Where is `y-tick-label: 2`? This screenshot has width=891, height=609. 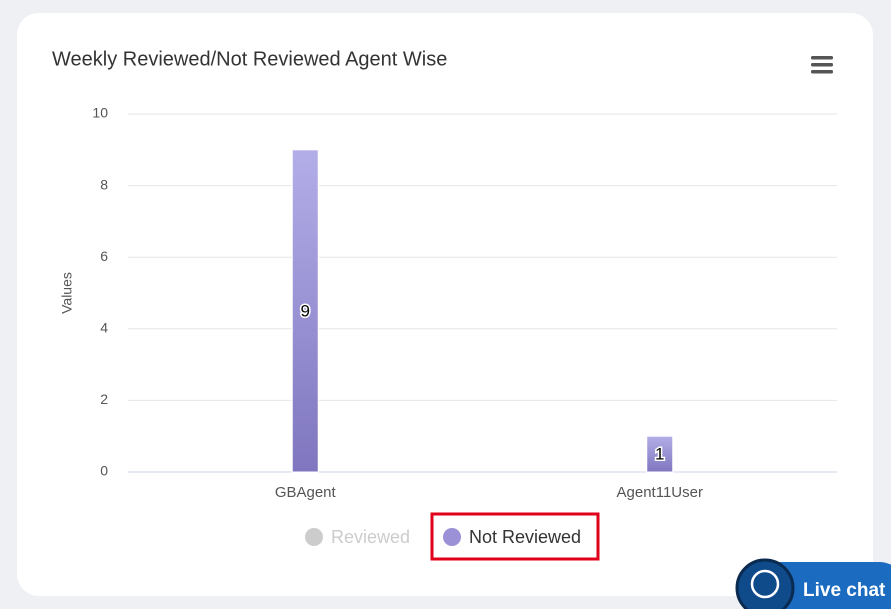
y-tick-label: 2 is located at coordinates (104, 399).